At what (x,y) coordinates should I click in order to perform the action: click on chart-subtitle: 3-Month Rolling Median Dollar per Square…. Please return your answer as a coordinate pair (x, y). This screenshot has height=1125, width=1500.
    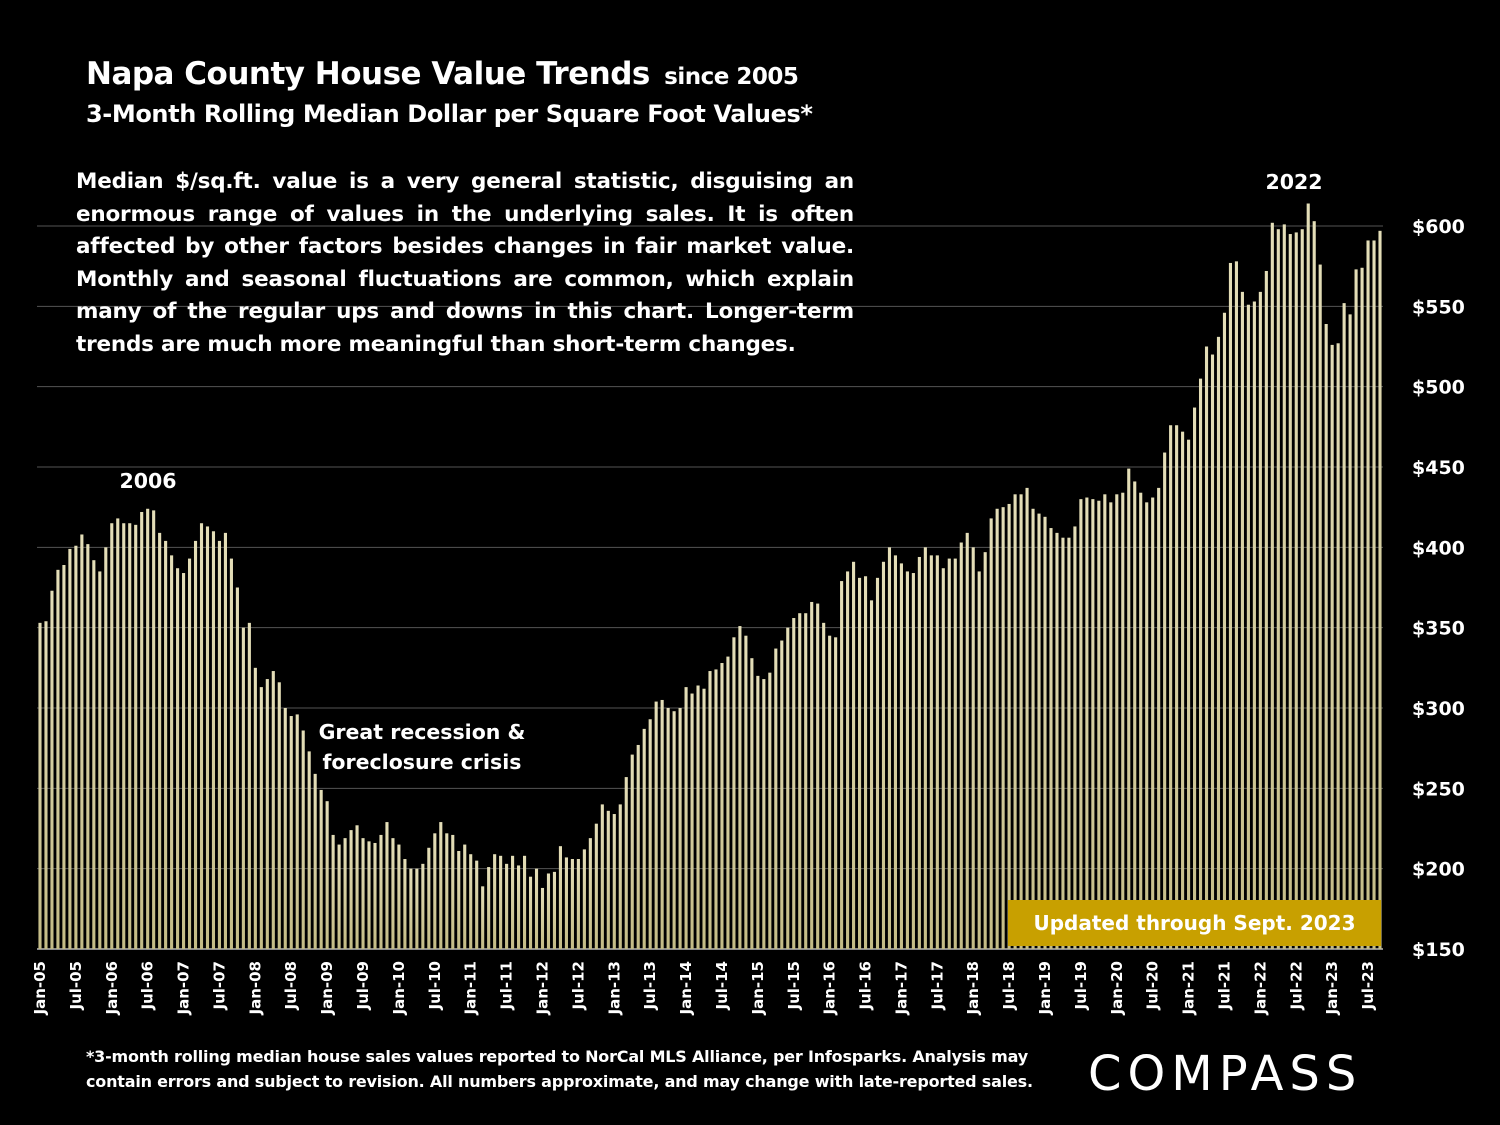
    Looking at the image, I should click on (449, 114).